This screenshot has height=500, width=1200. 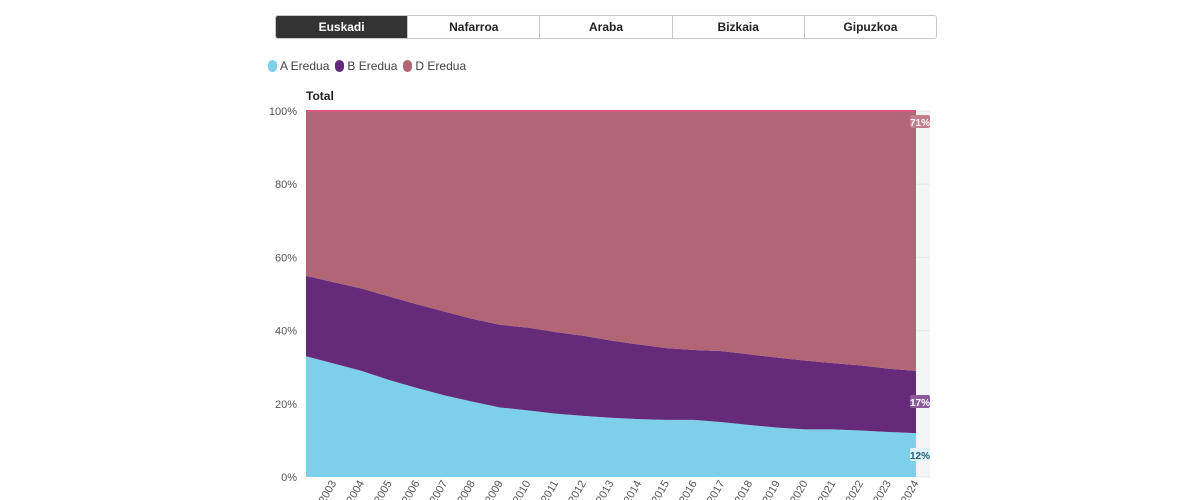 I want to click on x-tick-label: 2020, so click(x=799, y=489).